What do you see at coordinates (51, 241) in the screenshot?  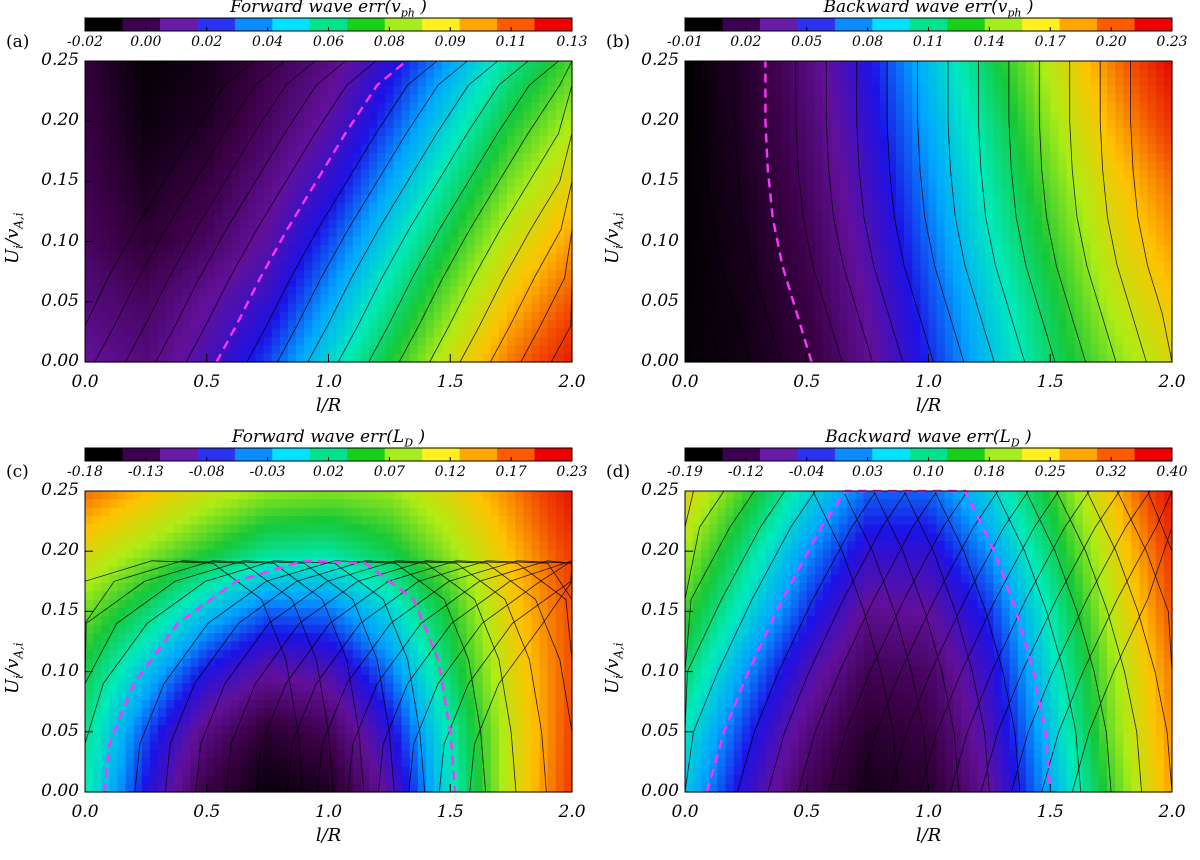 I see `y-tick-label: 0.10` at bounding box center [51, 241].